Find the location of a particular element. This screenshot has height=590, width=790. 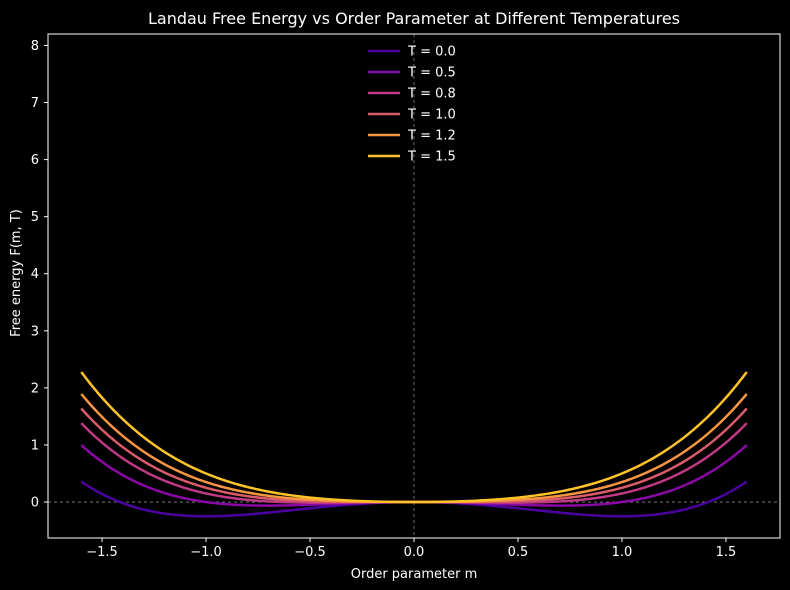

x-tick-label: 1.0 is located at coordinates (622, 552).